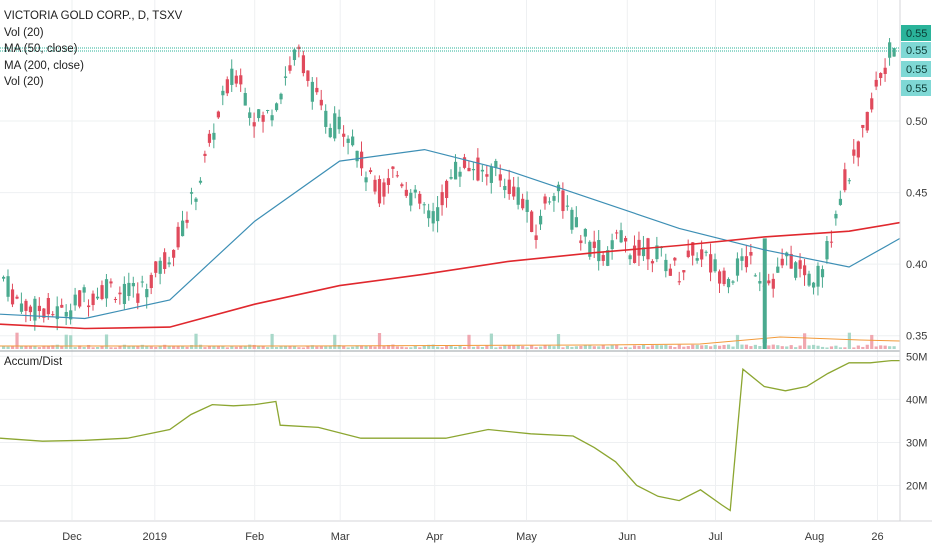  What do you see at coordinates (72, 537) in the screenshot?
I see `time-tick-label: Dec` at bounding box center [72, 537].